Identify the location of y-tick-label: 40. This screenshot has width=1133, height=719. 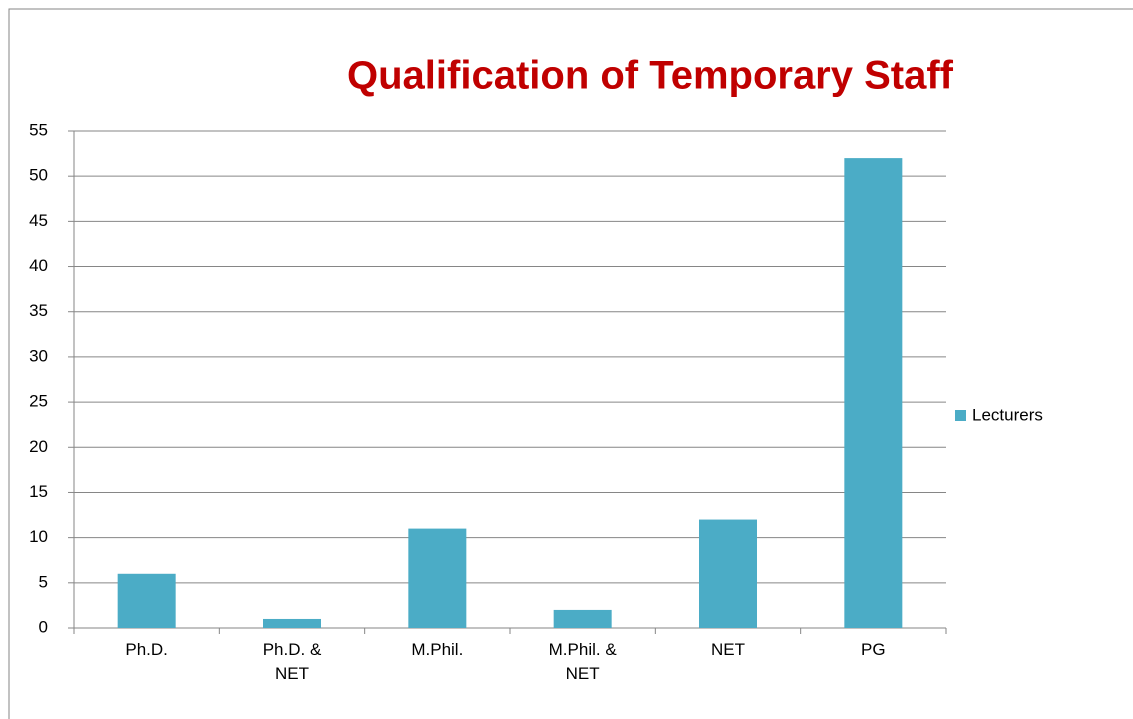
(38, 265).